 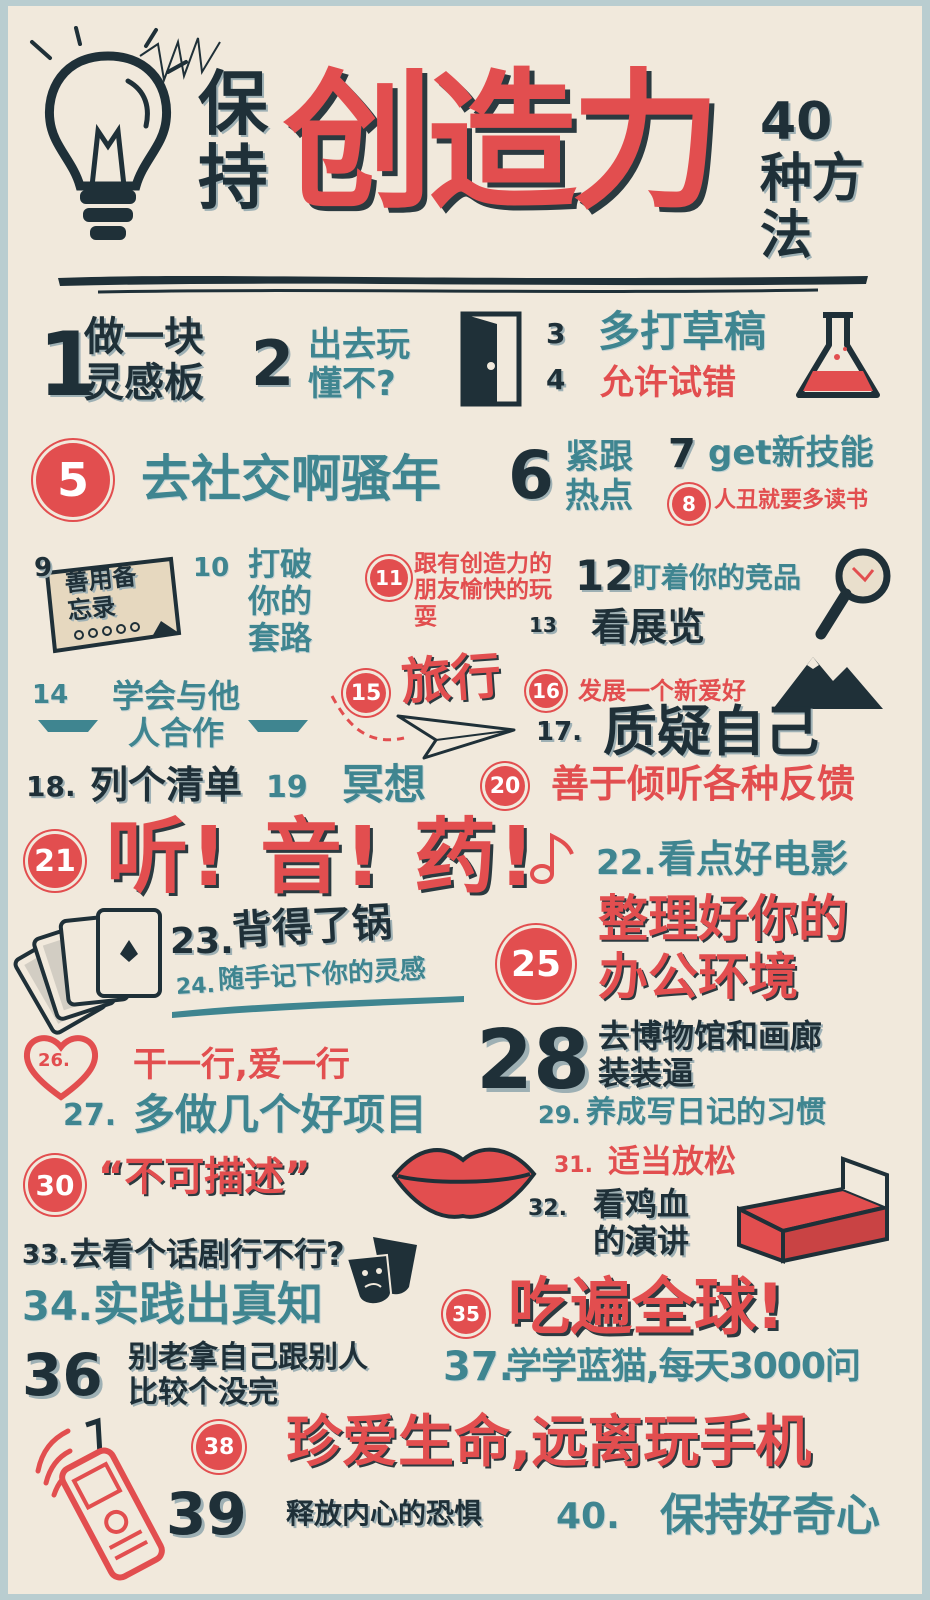 I want to click on item-5-badge: 5, so click(x=73, y=480).